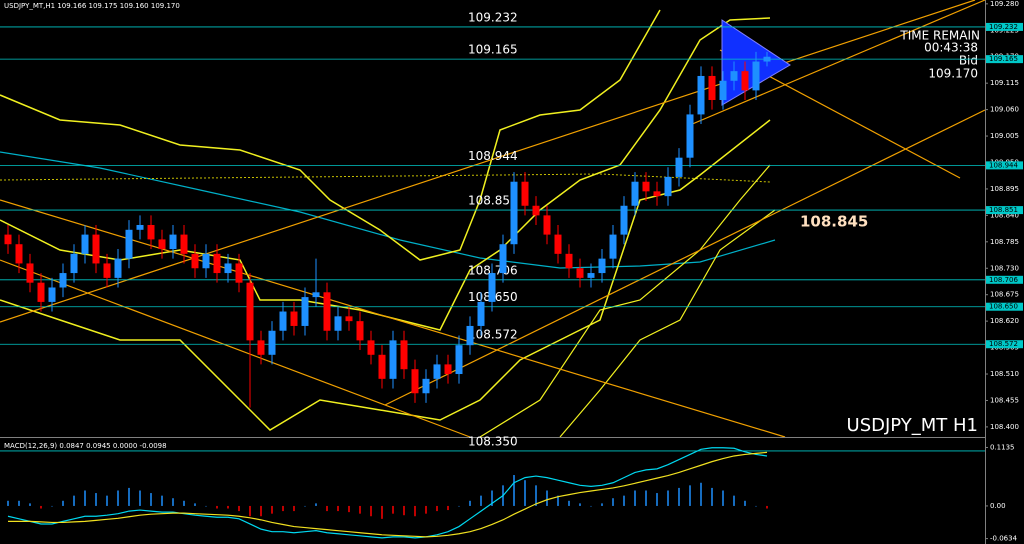 Image resolution: width=1024 pixels, height=544 pixels. What do you see at coordinates (493, 335) in the screenshot?
I see `level-label: 108.572` at bounding box center [493, 335].